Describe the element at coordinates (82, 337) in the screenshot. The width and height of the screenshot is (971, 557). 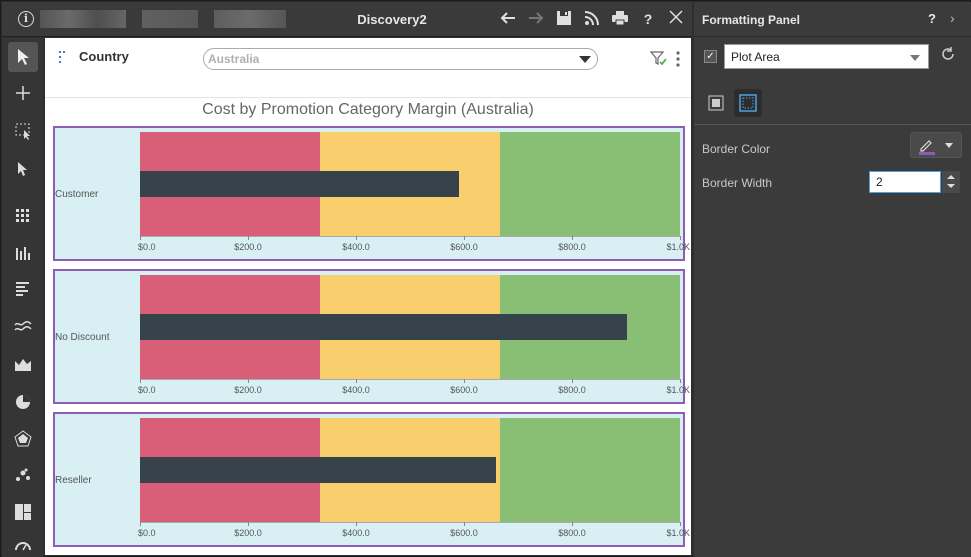
I see `category-label: No Discount` at that location.